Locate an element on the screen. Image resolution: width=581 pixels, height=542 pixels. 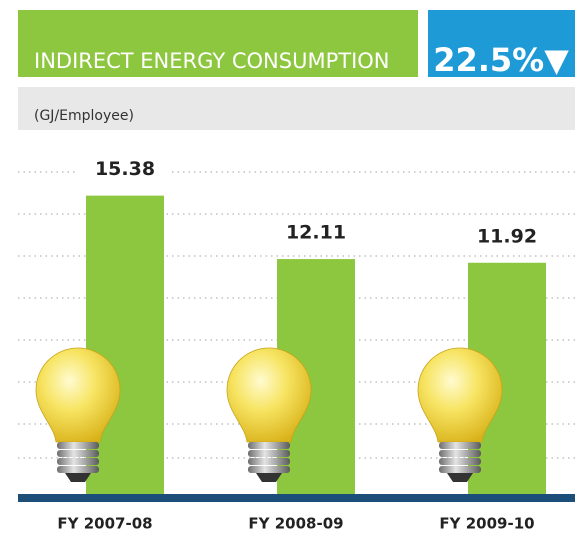
value-label: 12.11 is located at coordinates (316, 233).